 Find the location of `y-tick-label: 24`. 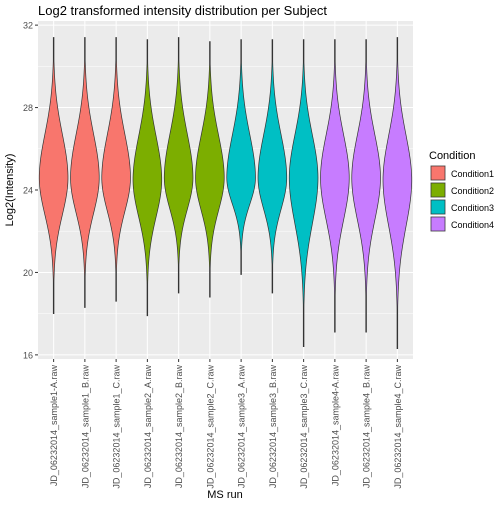

y-tick-label: 24 is located at coordinates (28, 191).